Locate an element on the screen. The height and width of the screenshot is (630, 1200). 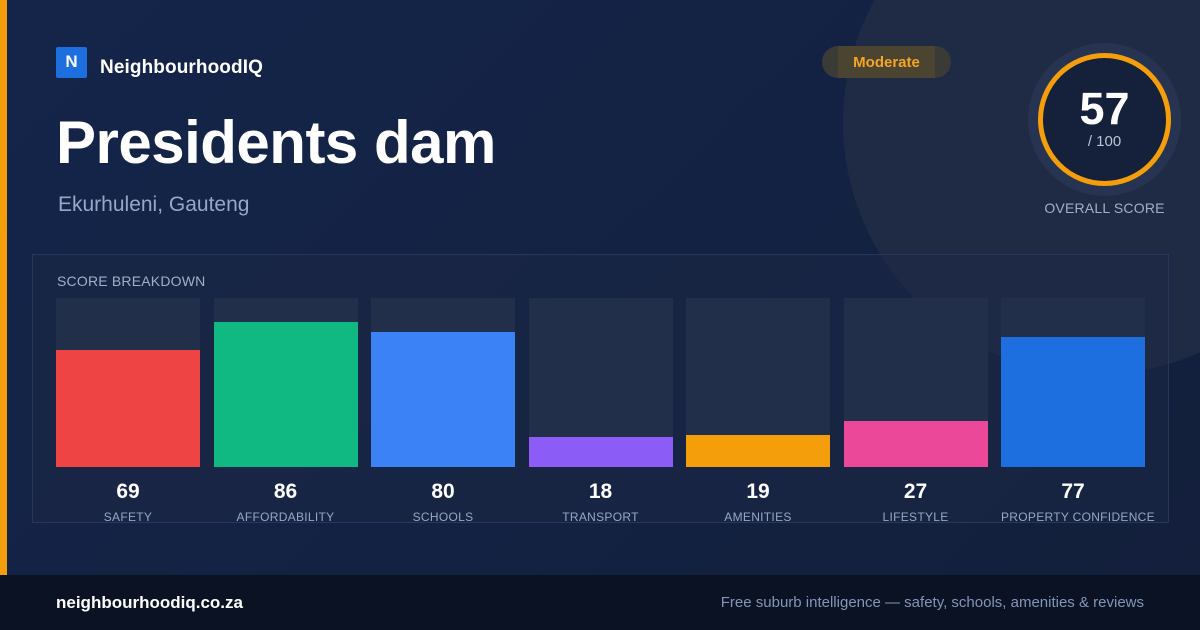
score-column-property-confidence: 77 PROPERTY CONFIDENCE is located at coordinates (1078, 411).